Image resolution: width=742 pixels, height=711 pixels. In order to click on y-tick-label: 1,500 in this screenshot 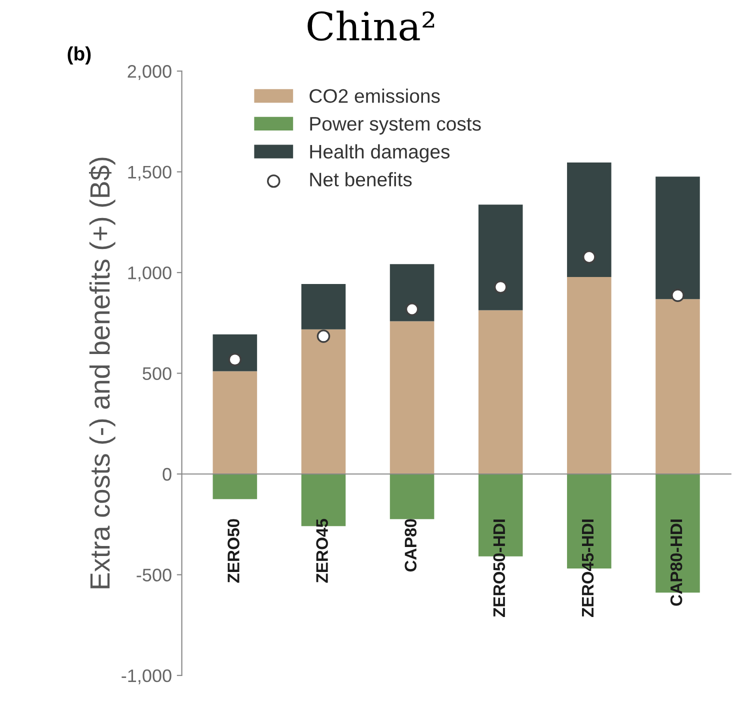, I will do `click(150, 173)`.